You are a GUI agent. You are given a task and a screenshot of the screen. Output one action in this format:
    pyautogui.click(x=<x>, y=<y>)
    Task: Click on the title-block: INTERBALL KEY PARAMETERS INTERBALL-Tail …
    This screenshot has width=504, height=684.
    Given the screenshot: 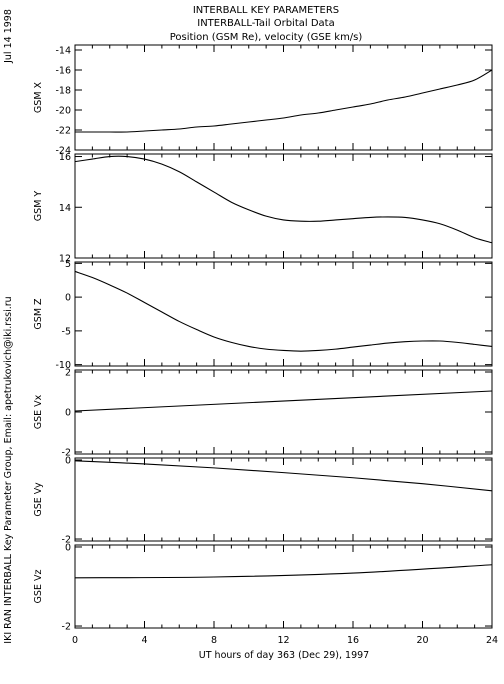 What is the action you would take?
    pyautogui.click(x=266, y=24)
    